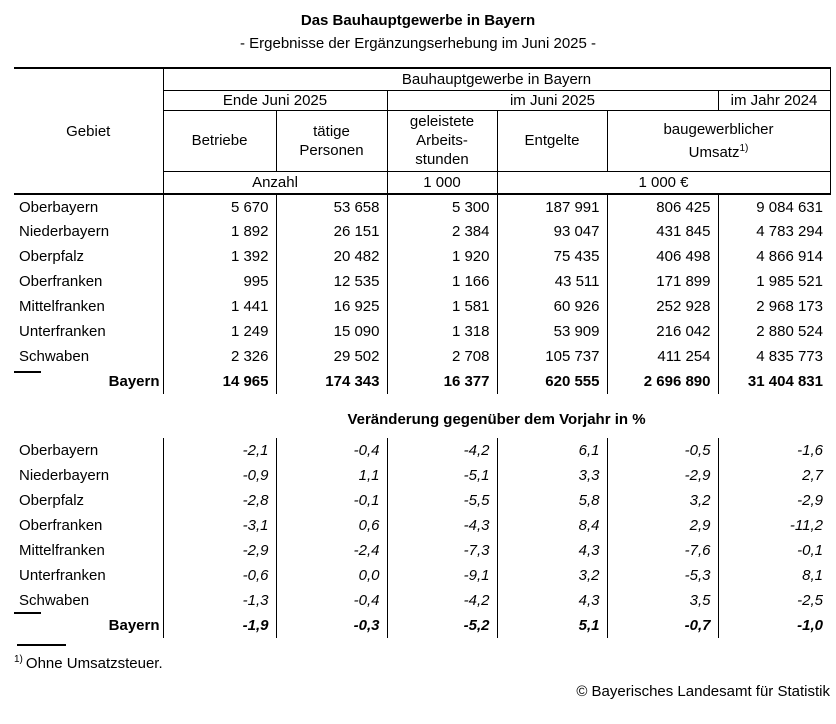 The width and height of the screenshot is (836, 724). Describe the element at coordinates (810, 600) in the screenshot. I see `value-cell: -2,5` at that location.